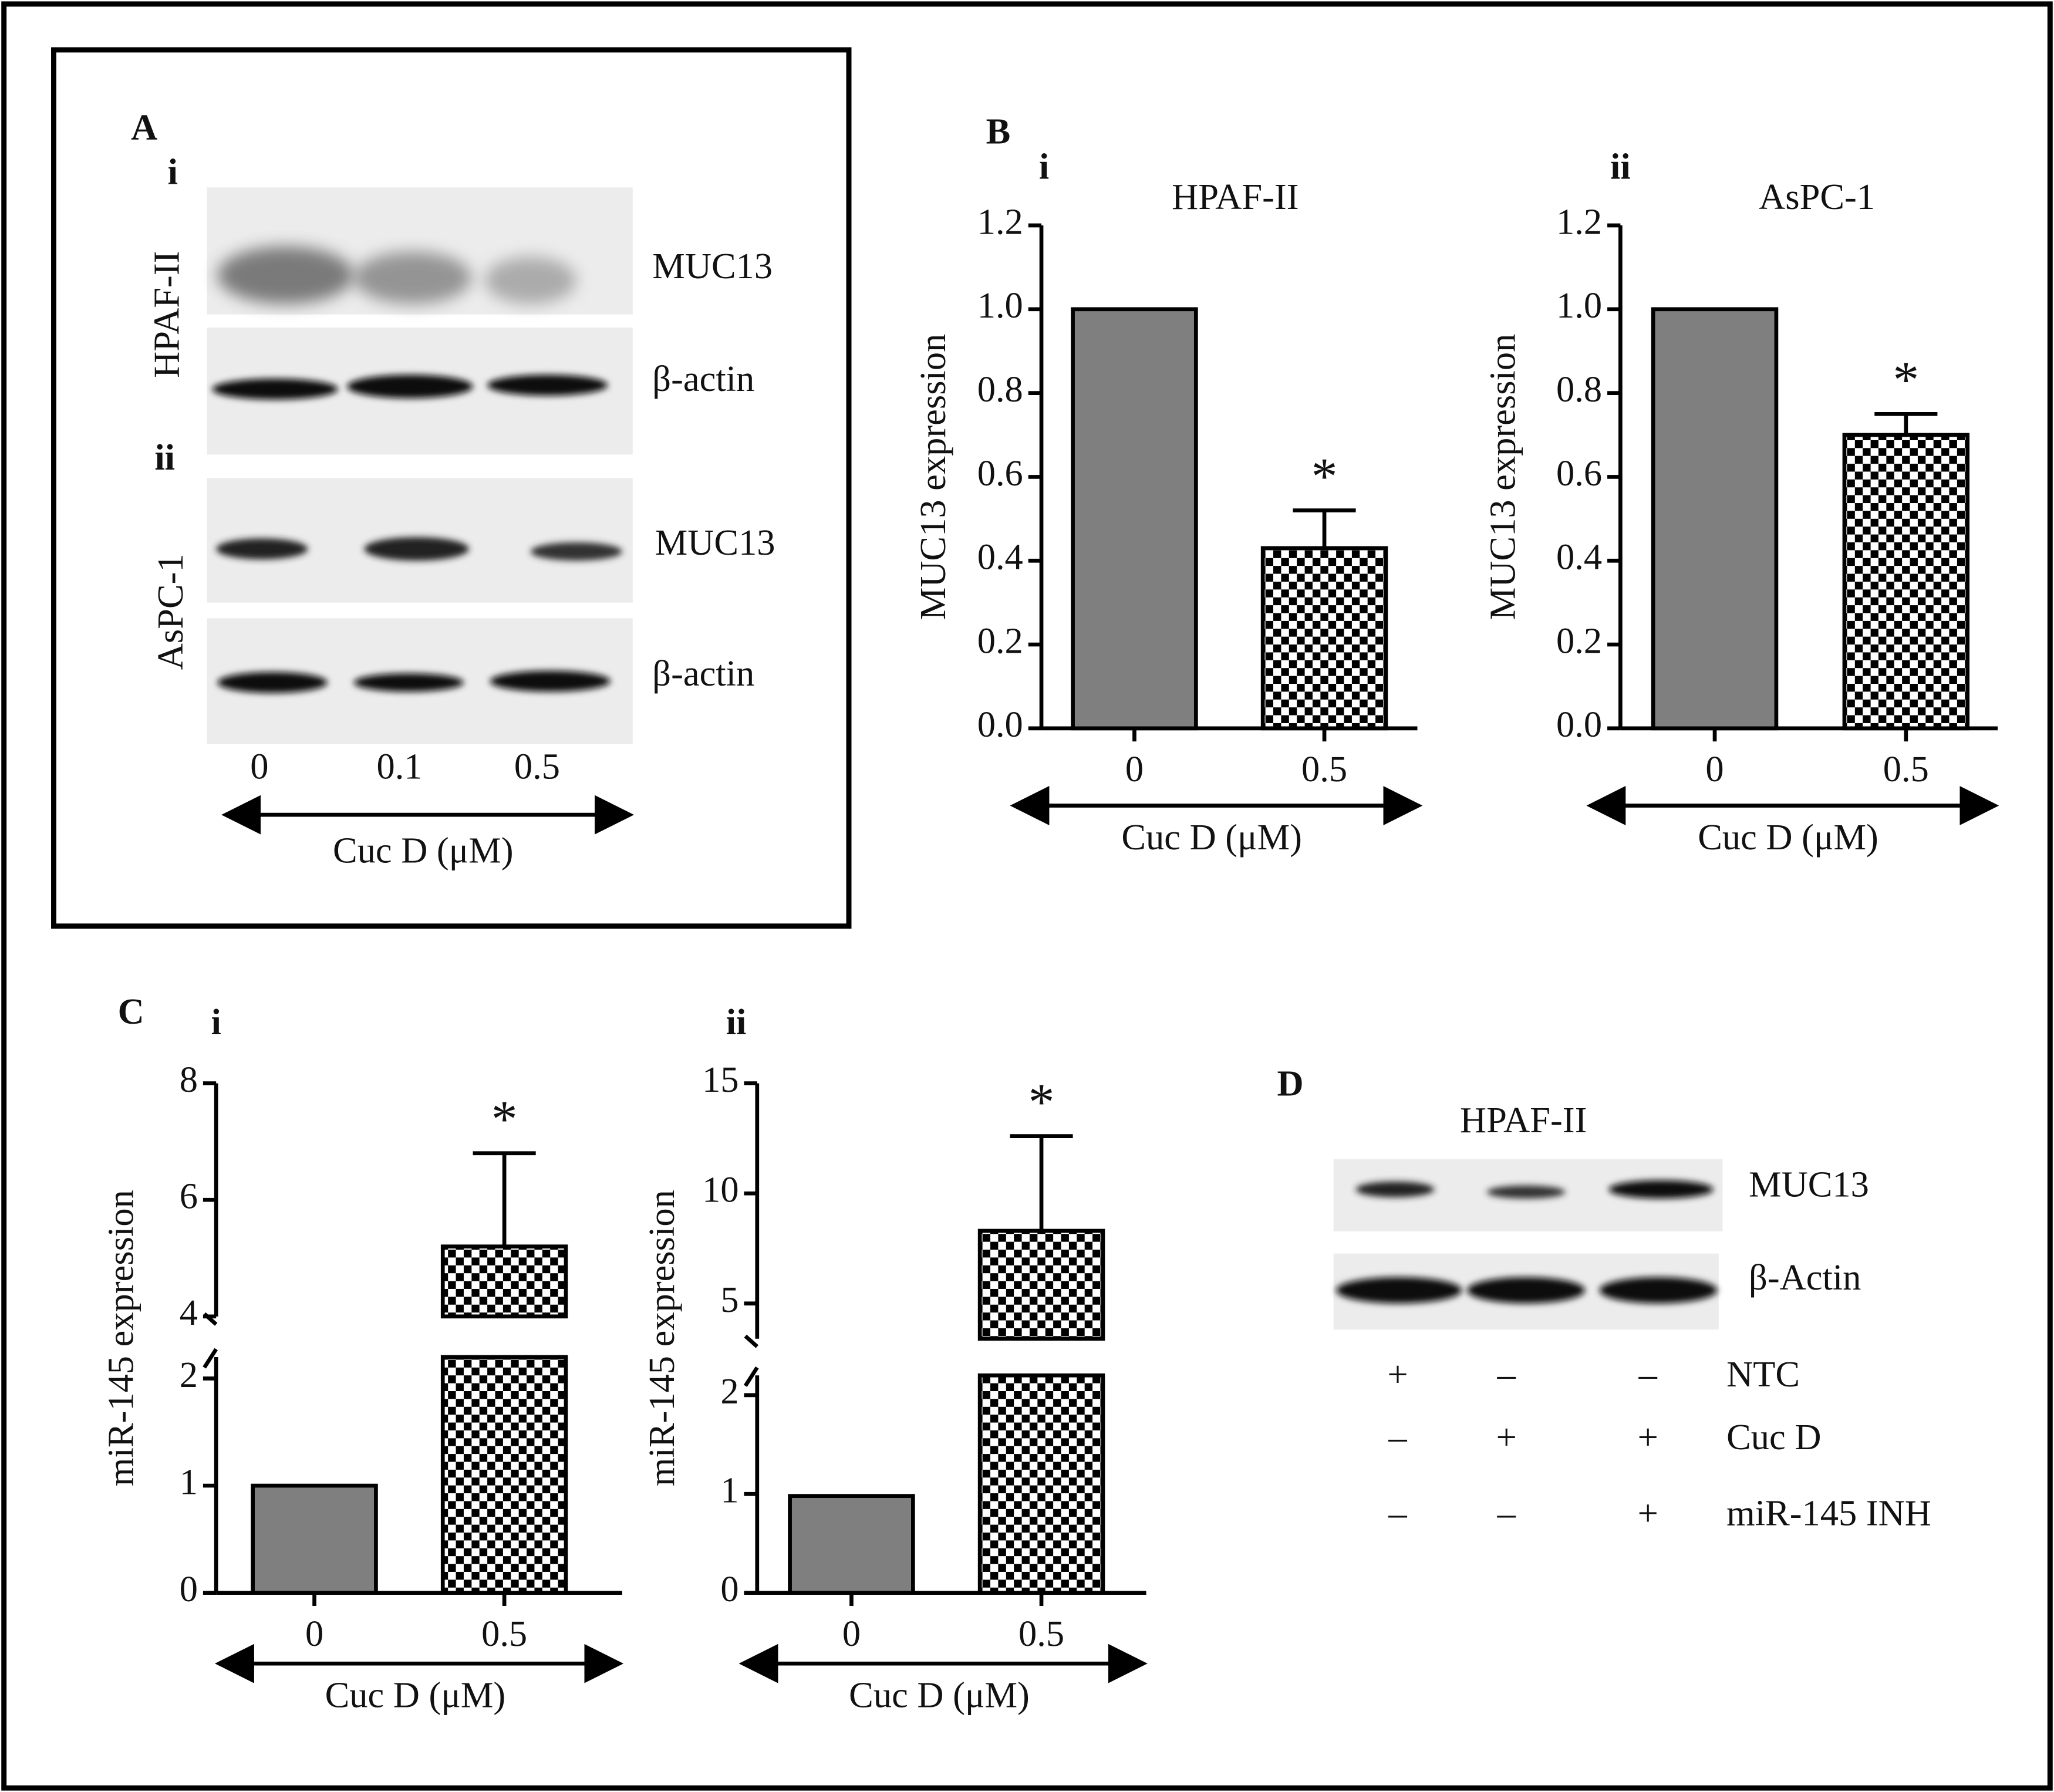 This screenshot has width=2054, height=1792. Describe the element at coordinates (1235, 196) in the screenshot. I see `chart-title: HPAF-II` at that location.